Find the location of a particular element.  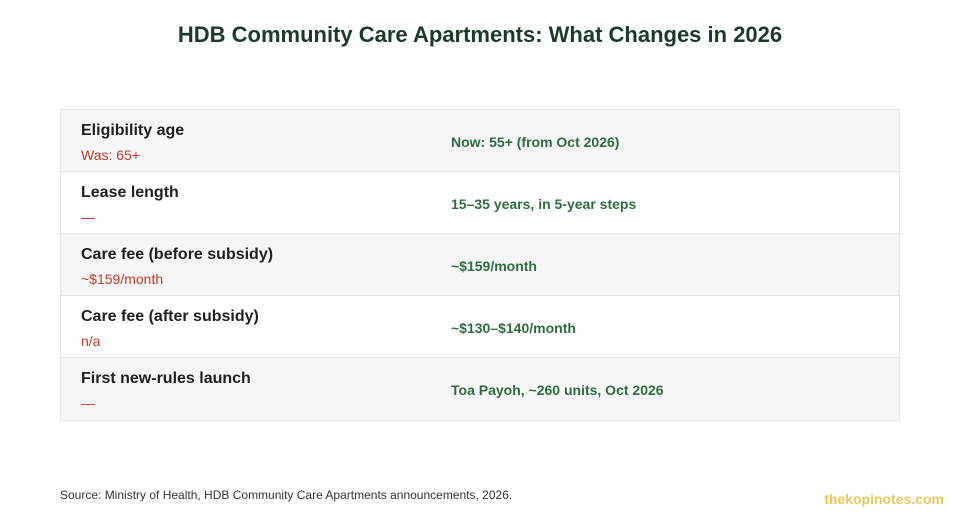

old-value: Was: 65+ is located at coordinates (111, 155).